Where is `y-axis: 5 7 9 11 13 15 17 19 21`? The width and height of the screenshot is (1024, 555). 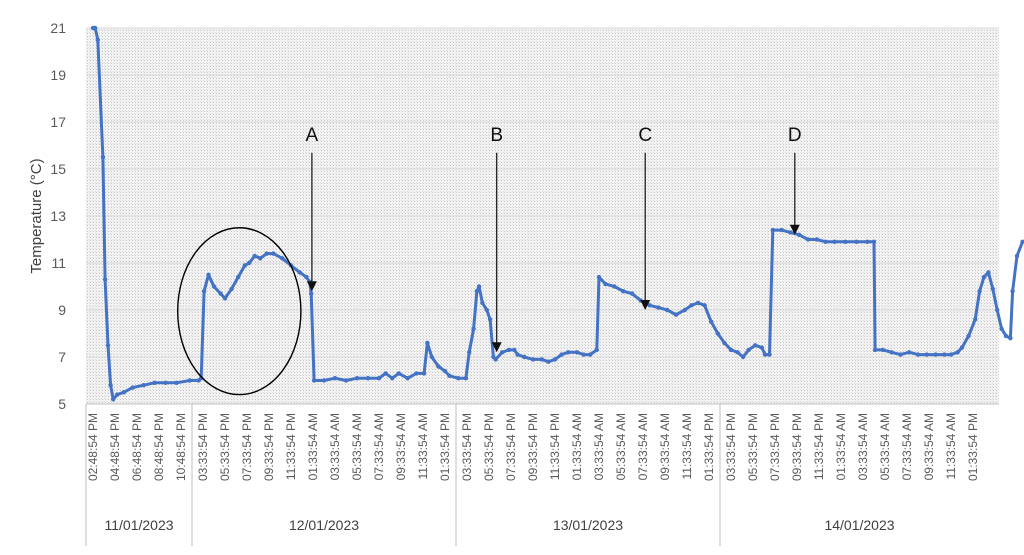
y-axis: 5 7 9 11 13 15 17 19 21 is located at coordinates (58, 216).